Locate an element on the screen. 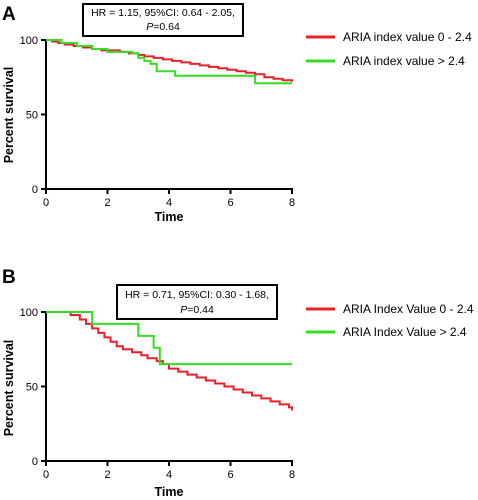  panel-b-x-tick-label-1: 2 is located at coordinates (107, 475).